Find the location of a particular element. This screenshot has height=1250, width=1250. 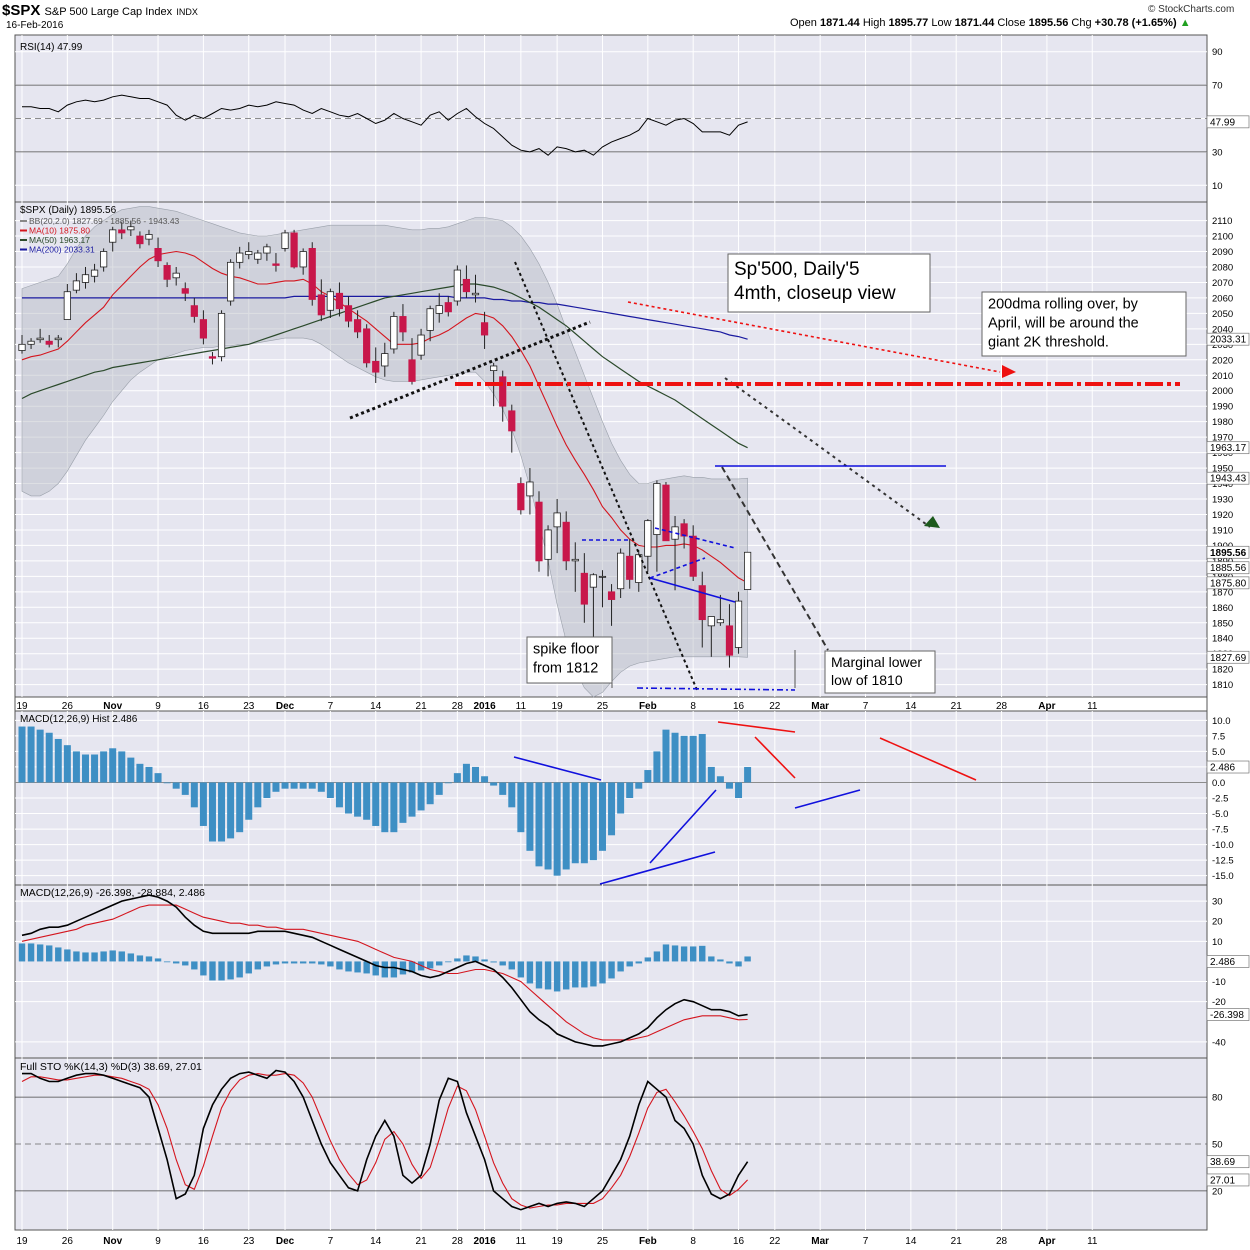

x-tick-label: 8 is located at coordinates (693, 706).